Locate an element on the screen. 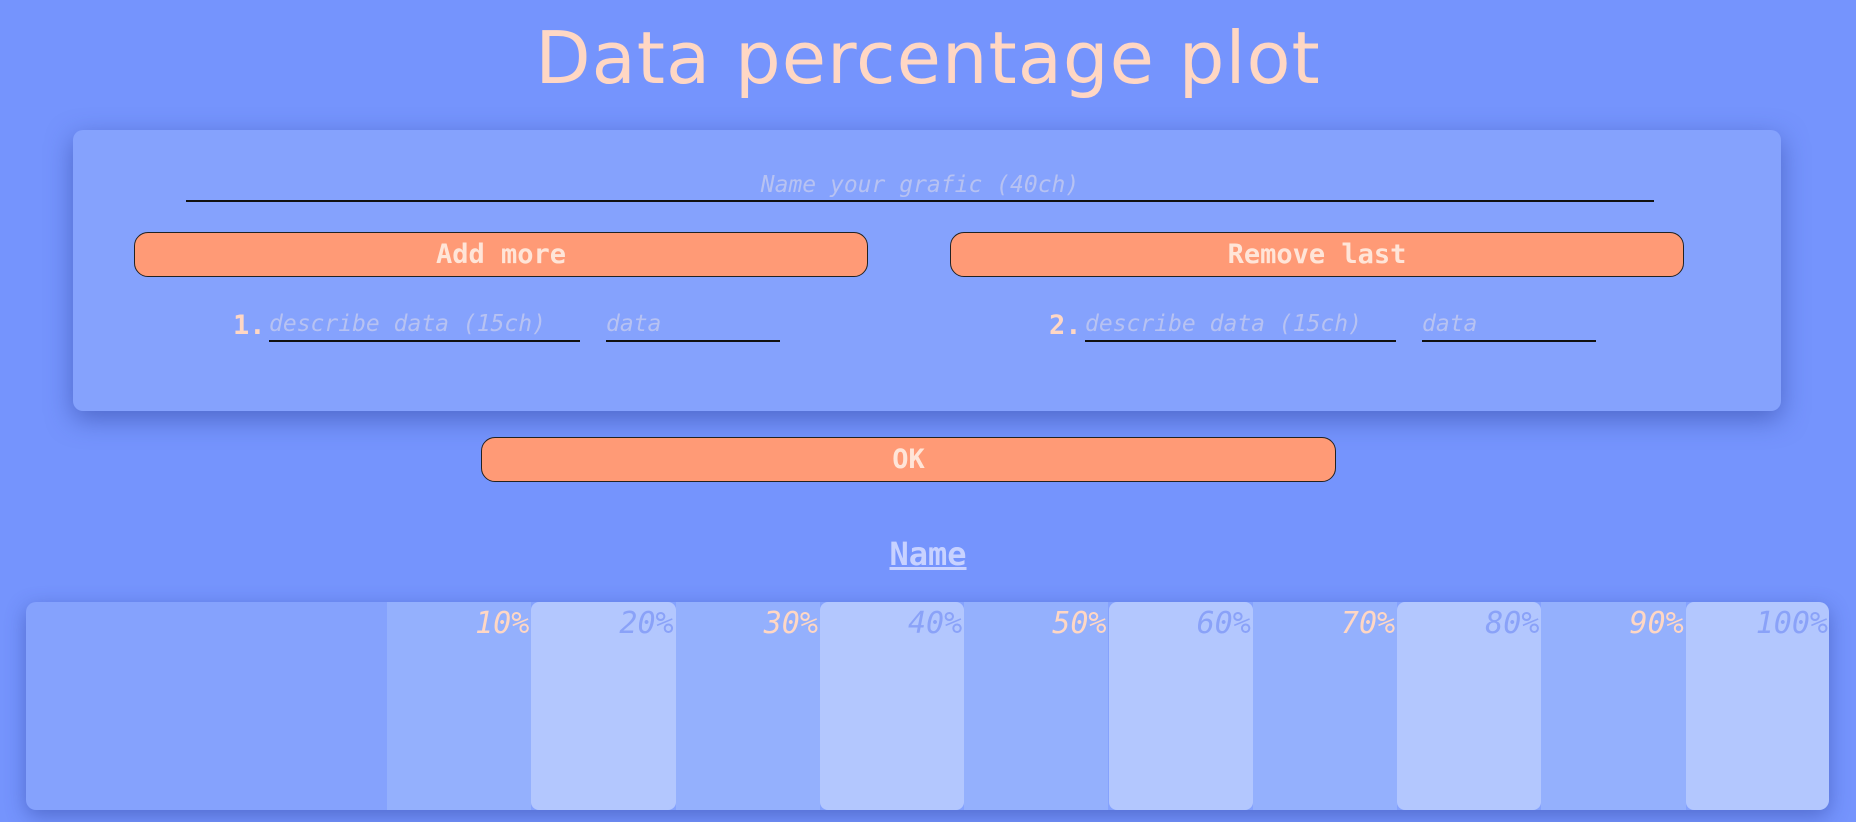 The image size is (1856, 822). percentage-label: 90% is located at coordinates (1656, 623).